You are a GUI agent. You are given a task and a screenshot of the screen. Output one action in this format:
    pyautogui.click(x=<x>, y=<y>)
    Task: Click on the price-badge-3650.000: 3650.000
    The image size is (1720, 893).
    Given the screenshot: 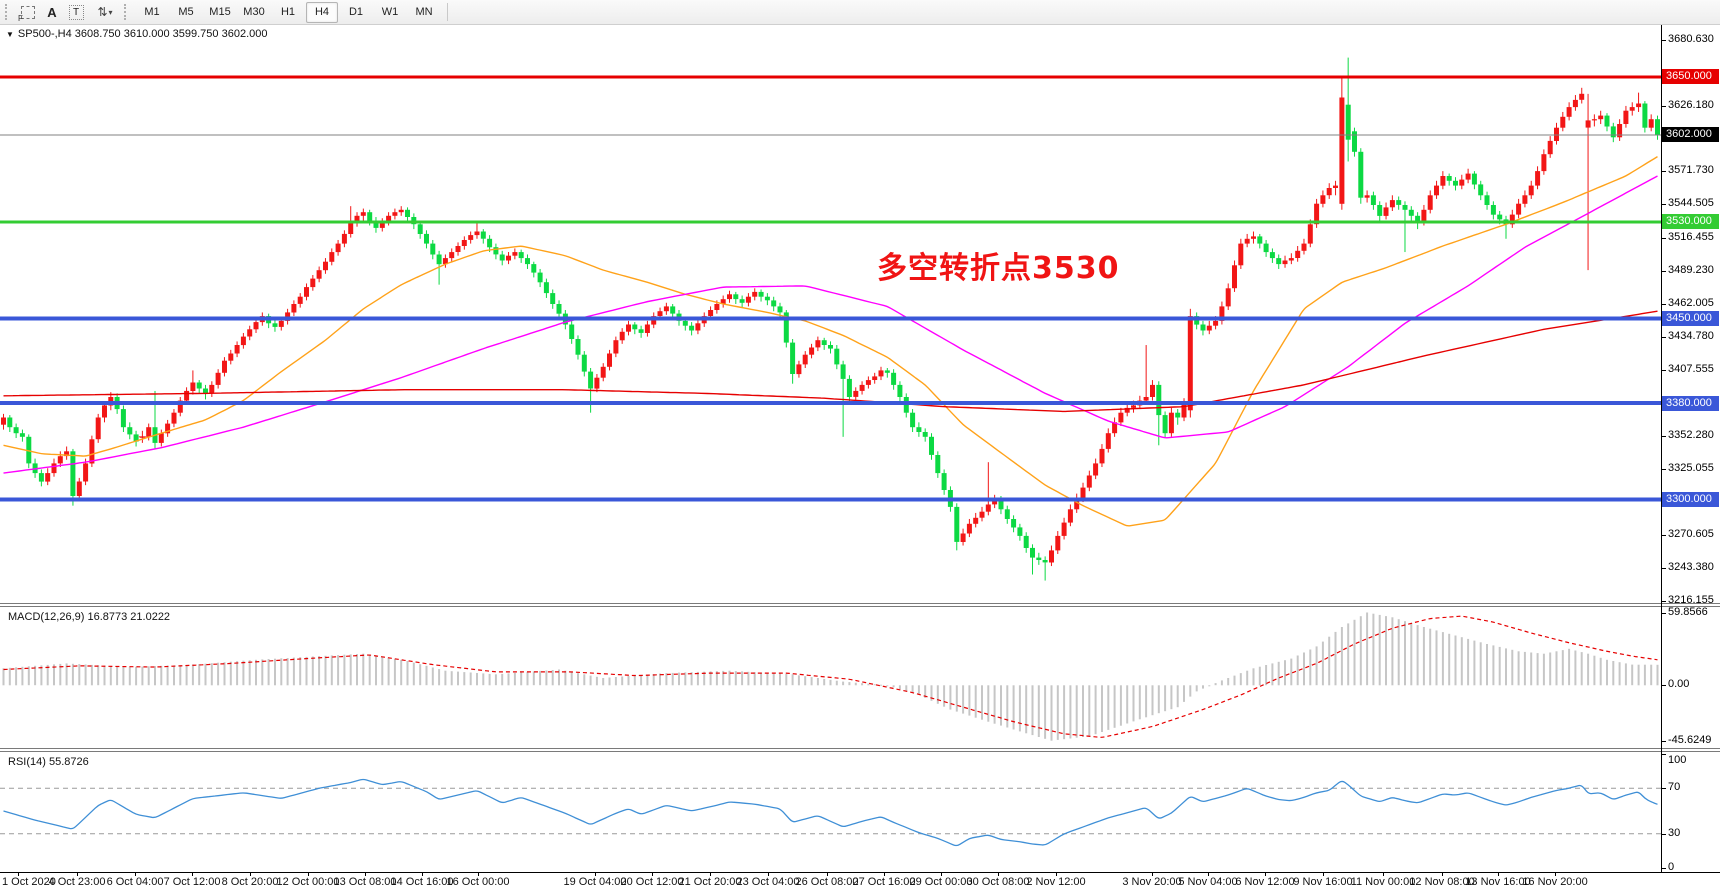 What is the action you would take?
    pyautogui.click(x=1690, y=76)
    